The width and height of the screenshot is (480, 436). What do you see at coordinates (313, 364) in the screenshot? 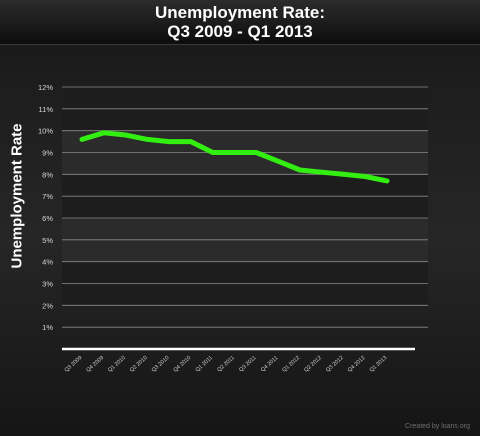
I see `x-tick-label: Q2 2012` at bounding box center [313, 364].